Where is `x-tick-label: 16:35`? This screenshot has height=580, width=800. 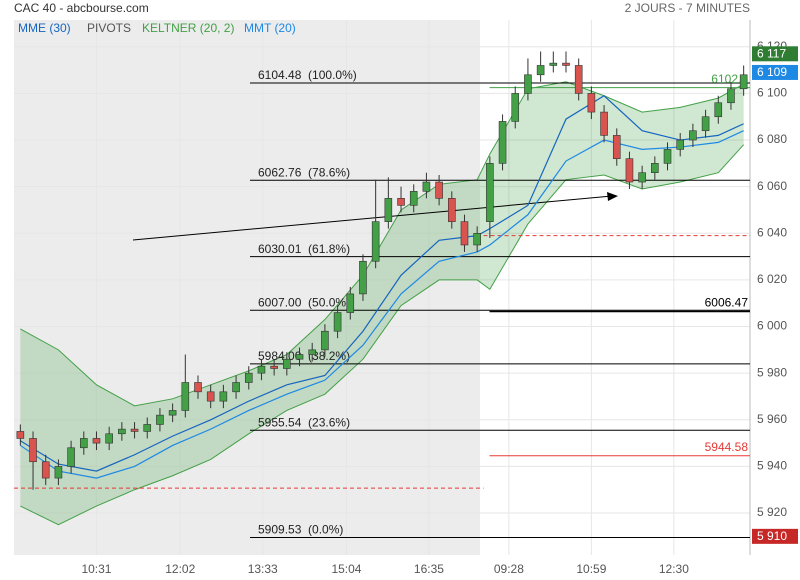
x-tick-label: 16:35 is located at coordinates (429, 569).